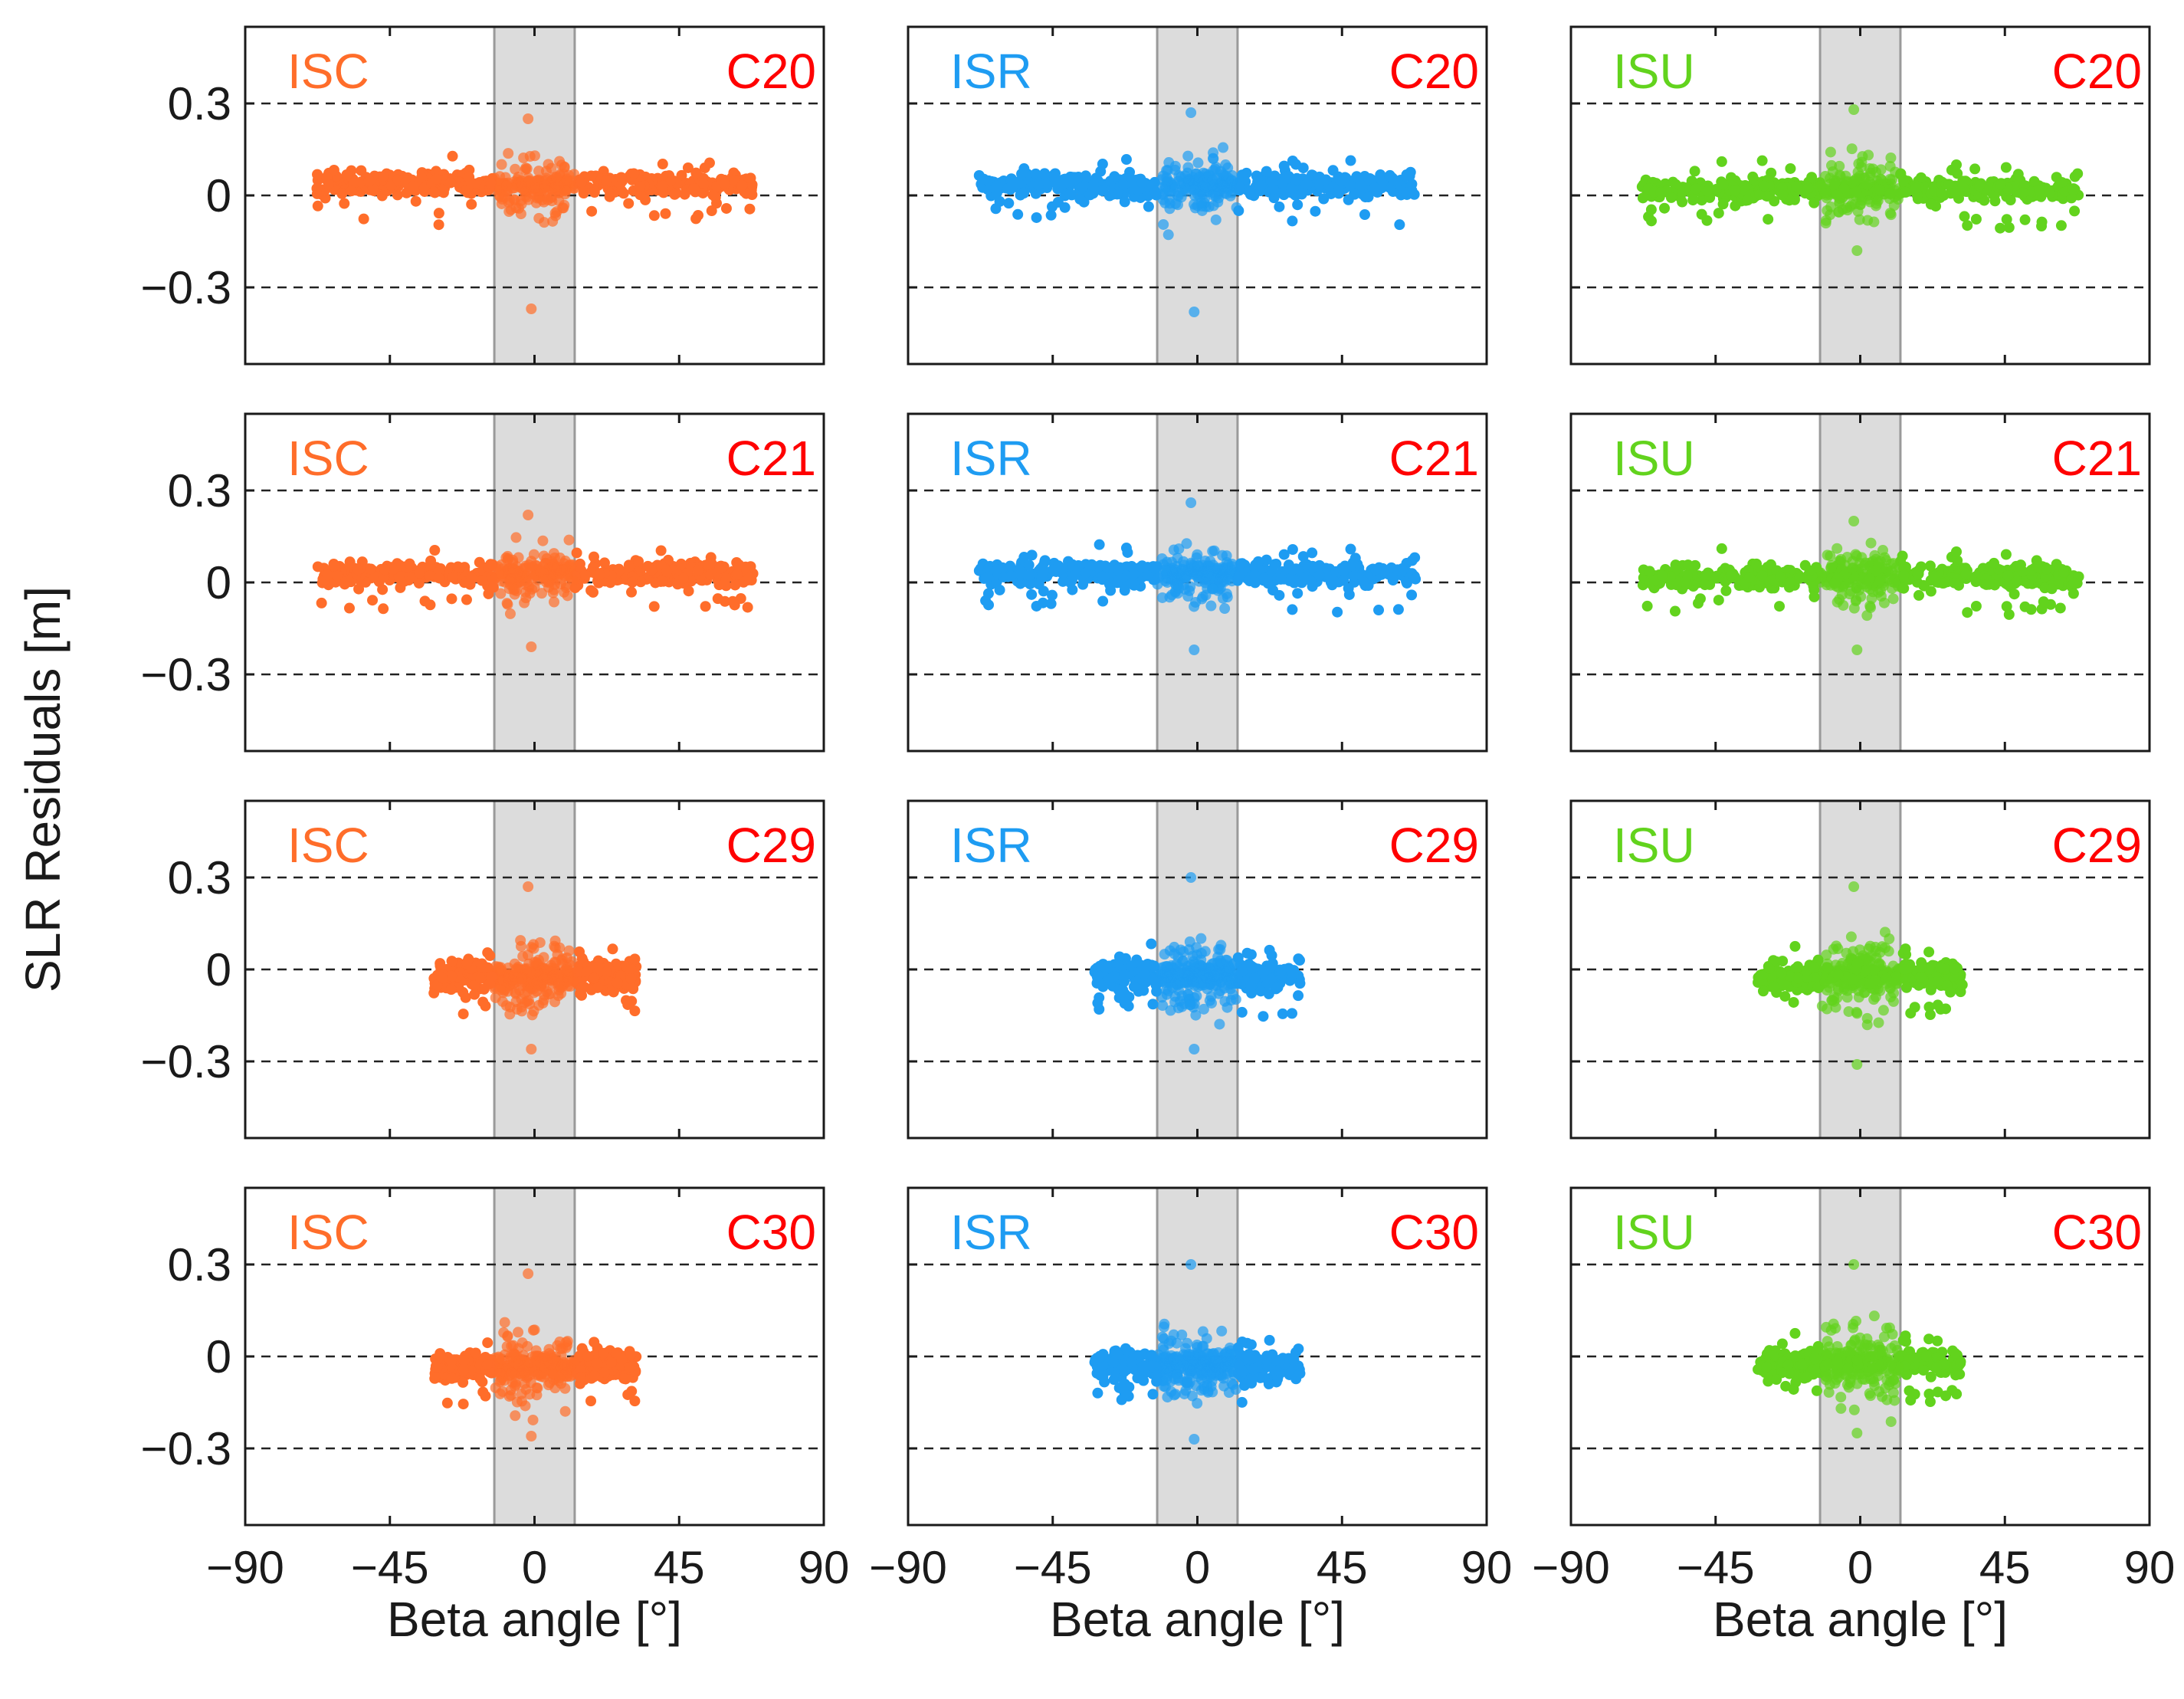 The image size is (2184, 1699). I want to click on model-label: ISC, so click(328, 71).